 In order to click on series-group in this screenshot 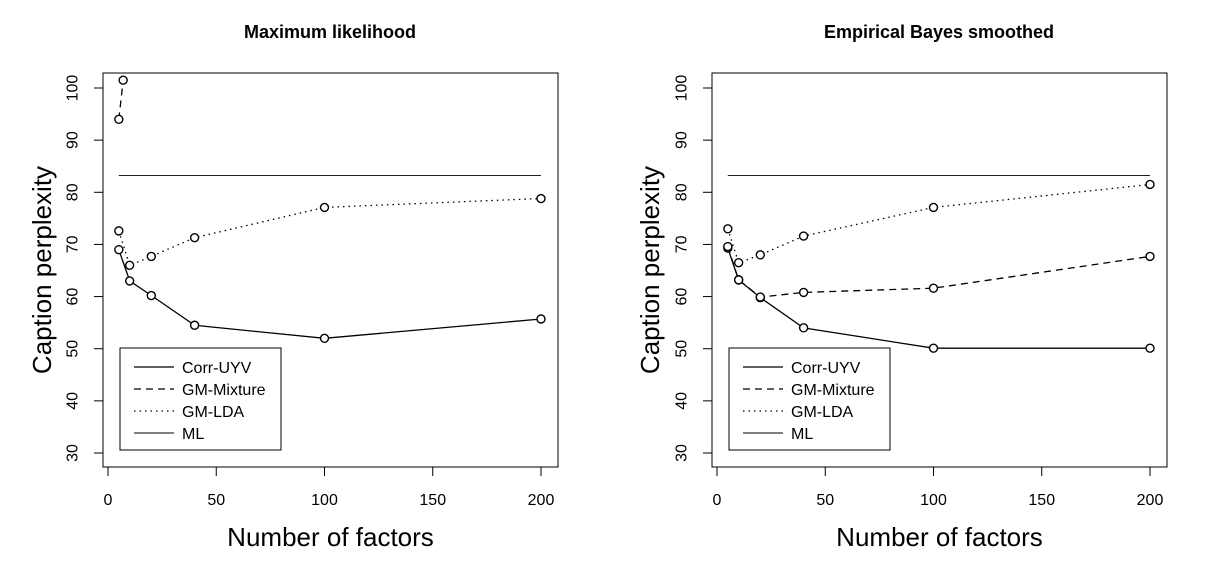, I will do `click(939, 264)`.